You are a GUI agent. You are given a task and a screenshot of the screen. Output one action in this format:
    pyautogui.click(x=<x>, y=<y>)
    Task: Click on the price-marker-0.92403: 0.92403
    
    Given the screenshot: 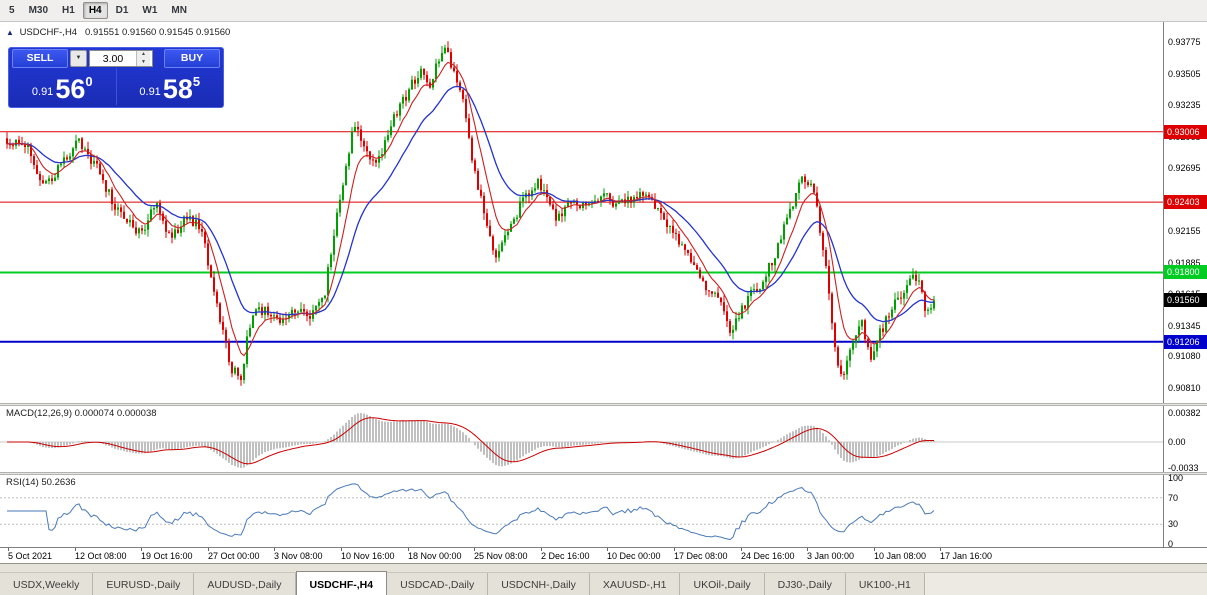 What is the action you would take?
    pyautogui.click(x=1185, y=202)
    